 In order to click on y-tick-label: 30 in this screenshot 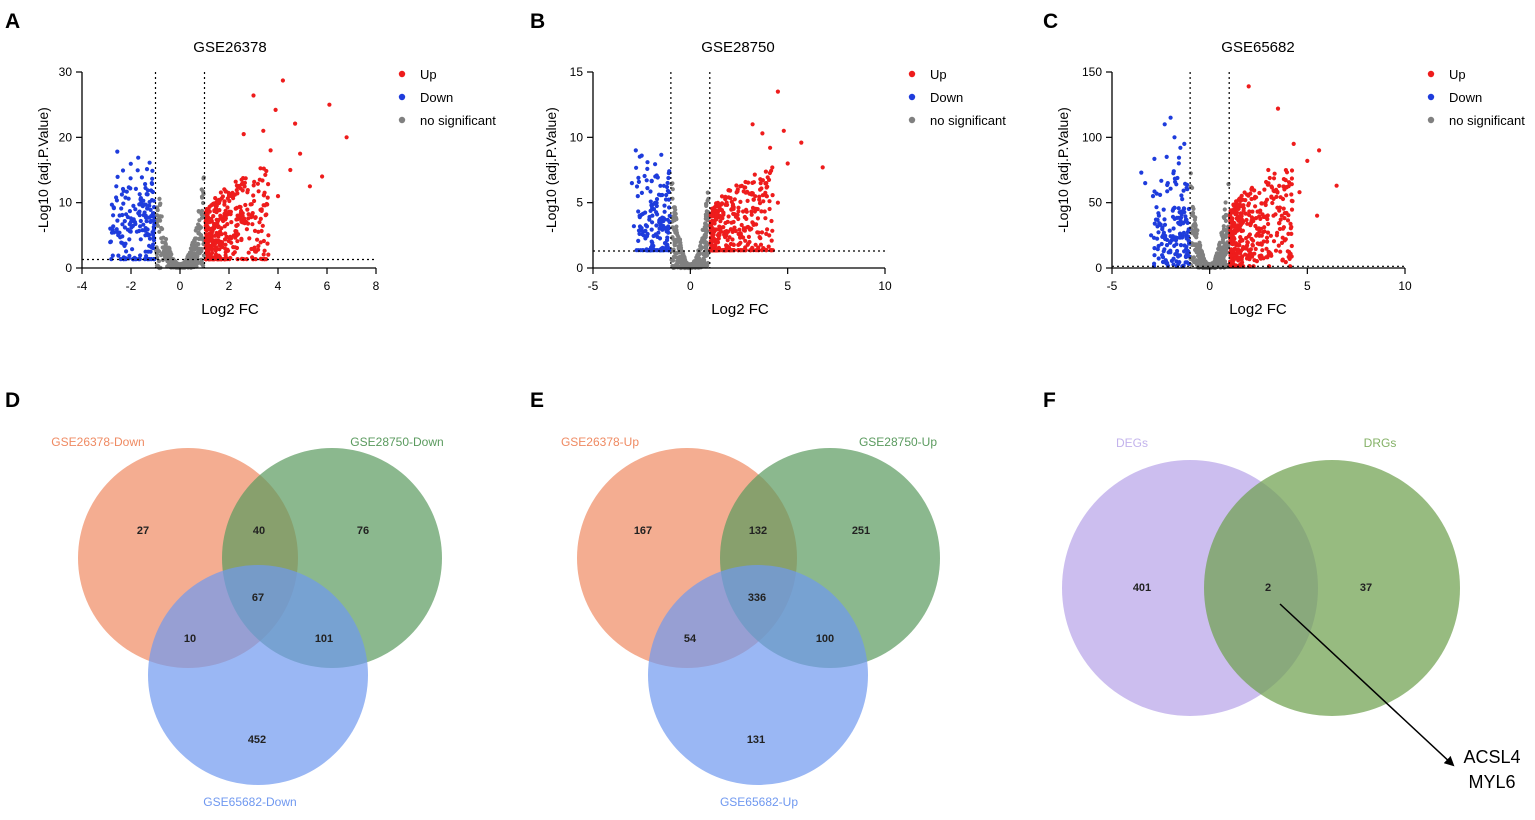, I will do `click(66, 72)`.